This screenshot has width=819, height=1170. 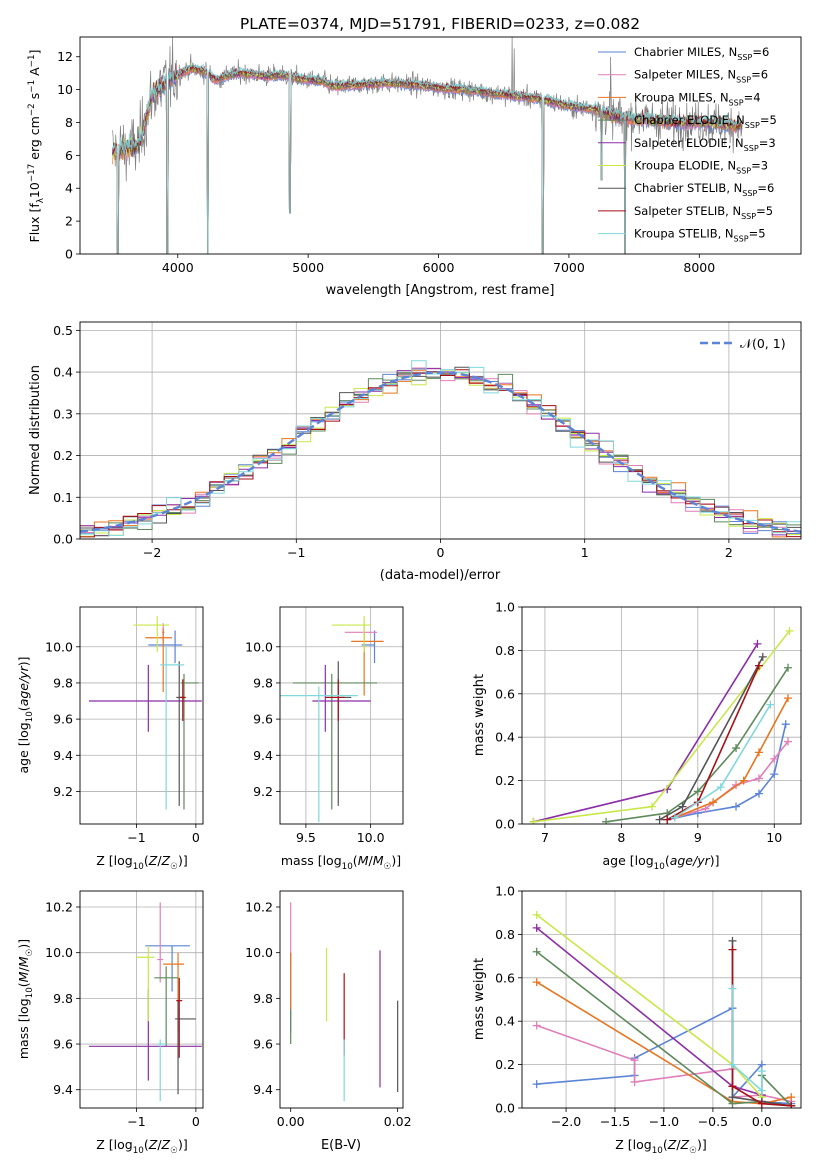 I want to click on y-tick-label: 8, so click(x=69, y=122).